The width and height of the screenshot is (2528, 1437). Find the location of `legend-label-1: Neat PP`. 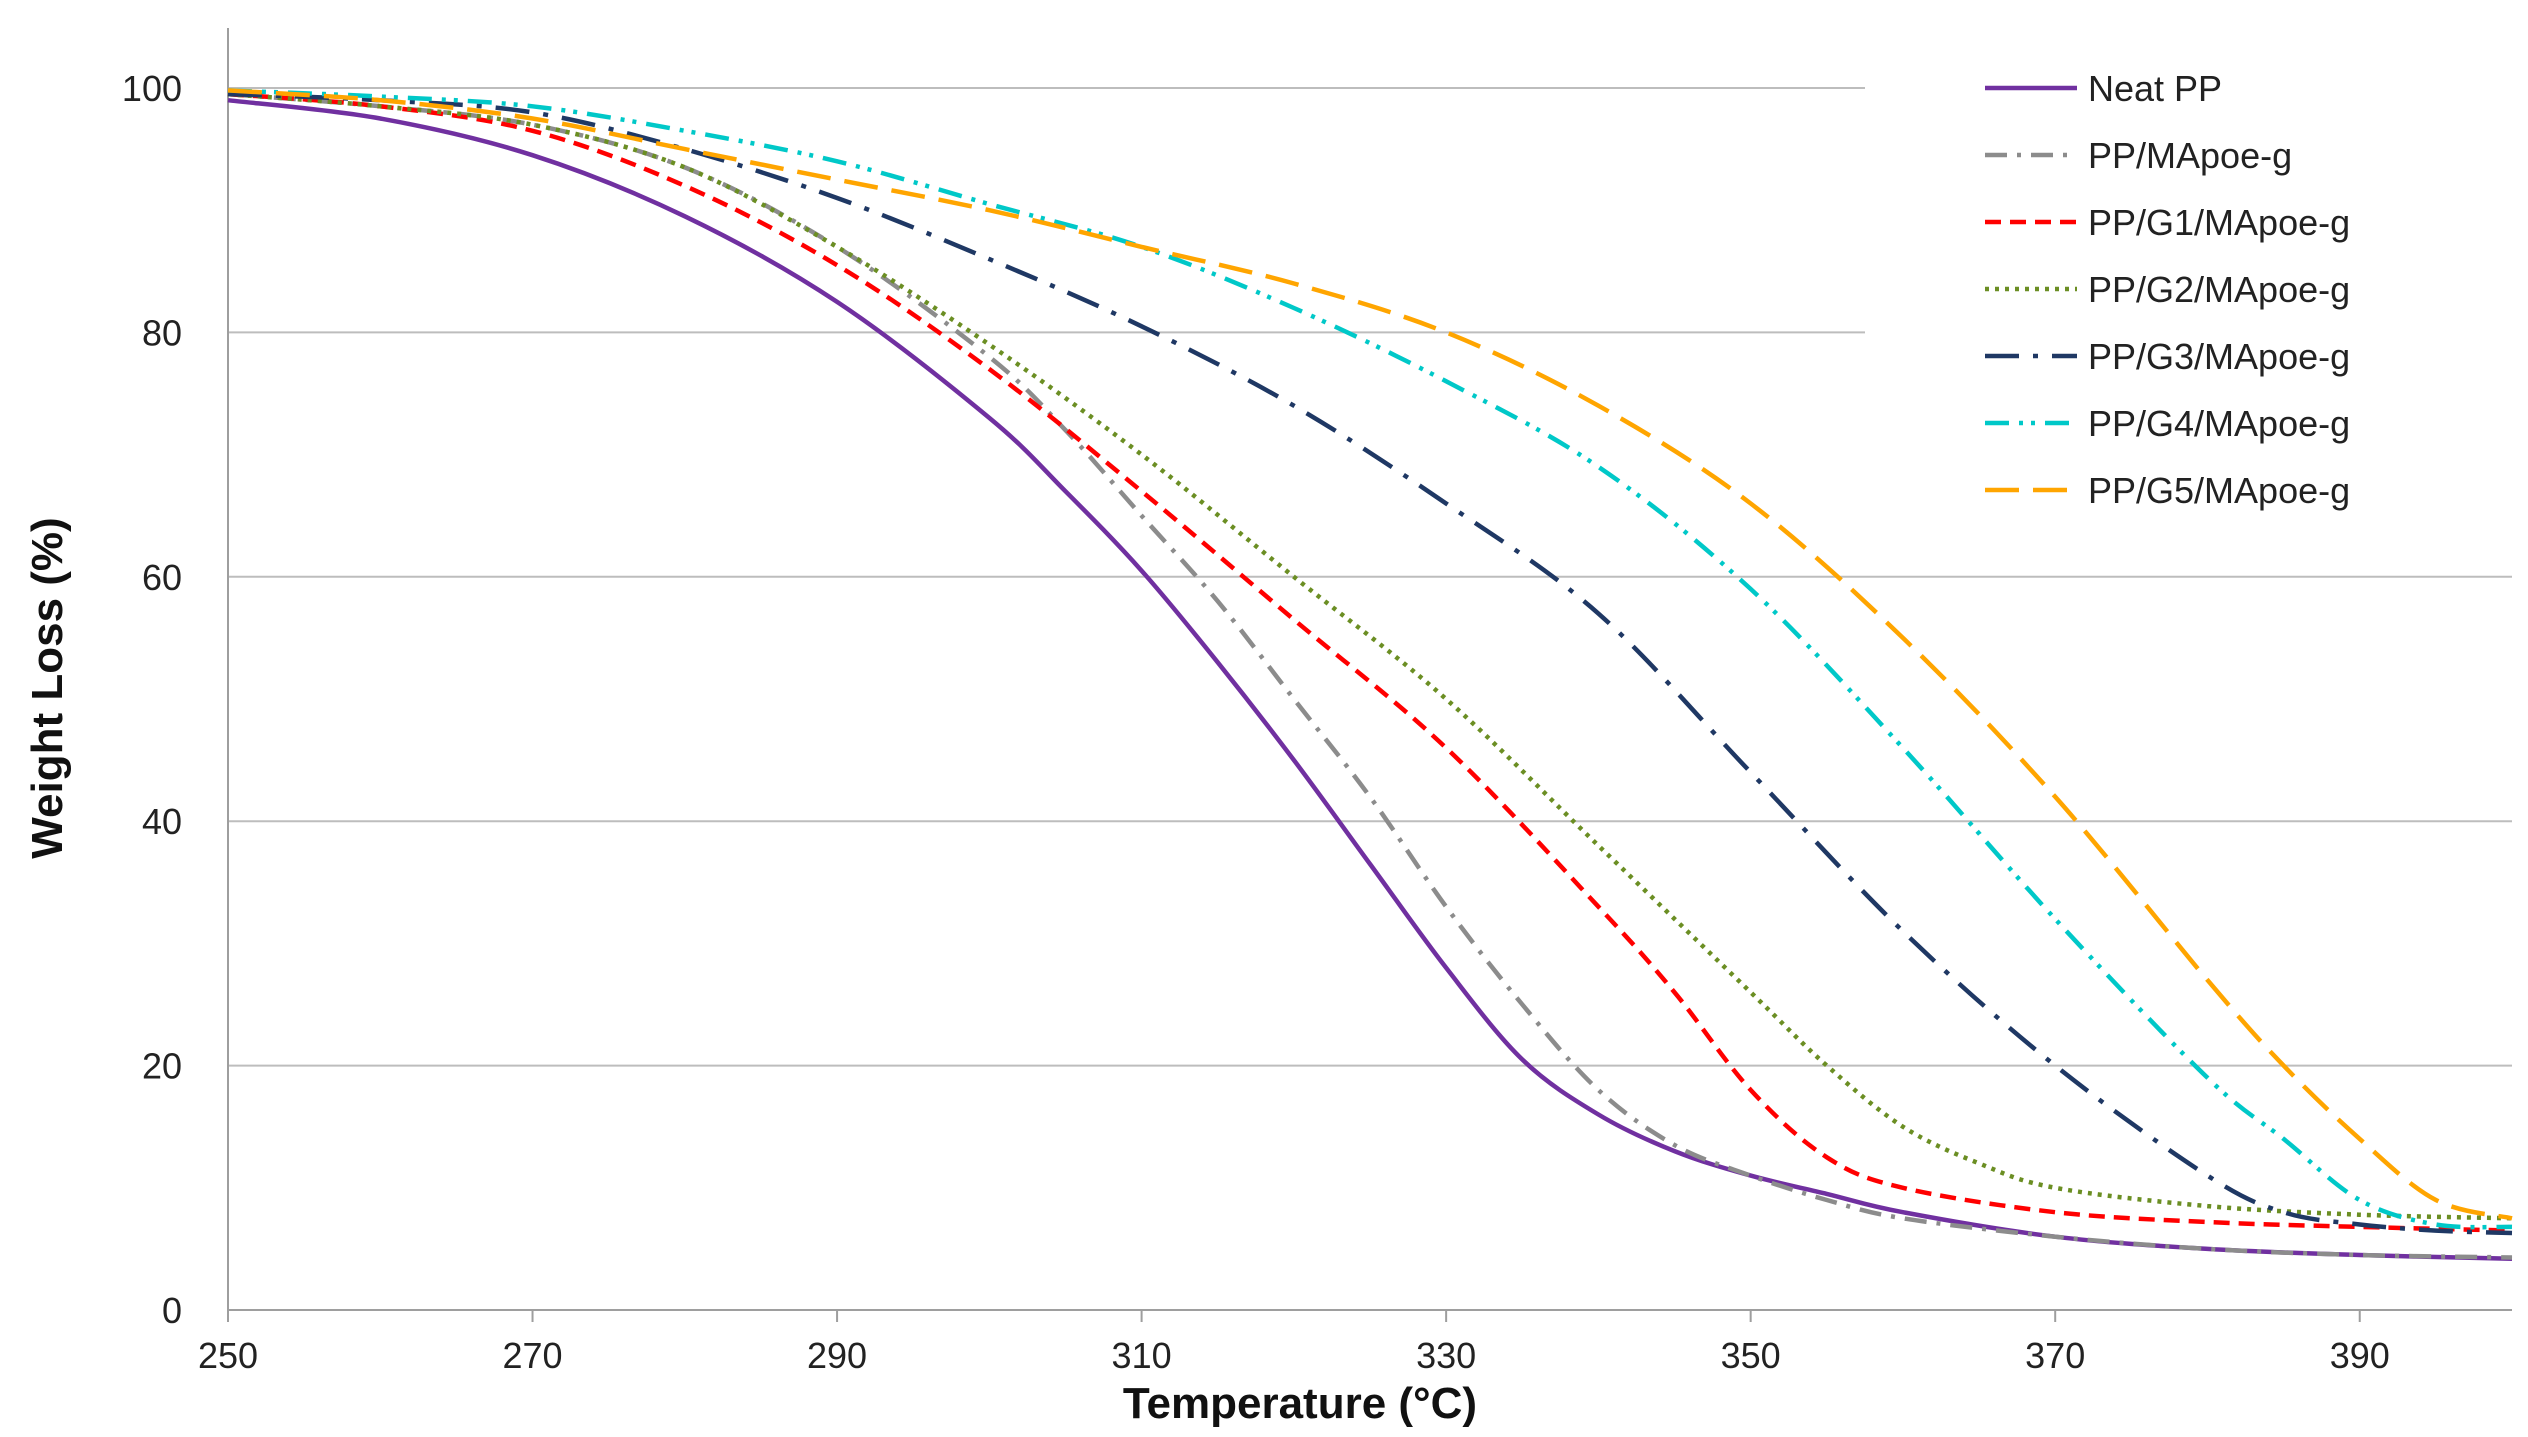

legend-label-1: Neat PP is located at coordinates (2155, 88).